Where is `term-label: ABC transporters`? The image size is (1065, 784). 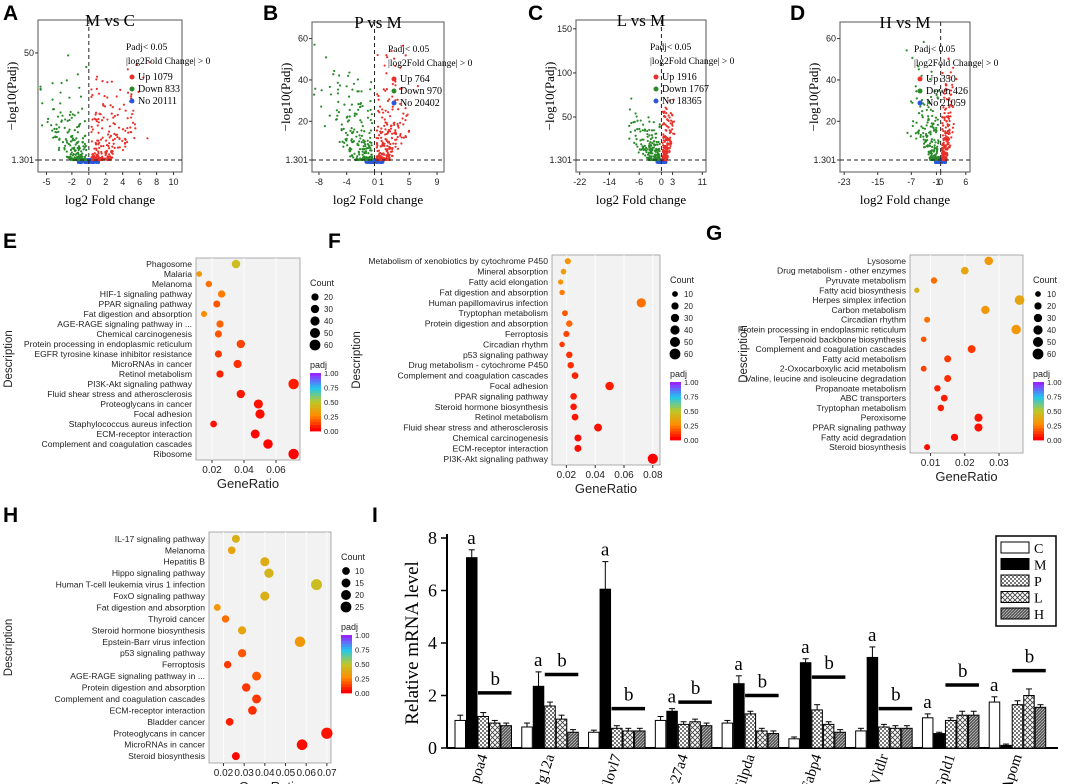 term-label: ABC transporters is located at coordinates (873, 398).